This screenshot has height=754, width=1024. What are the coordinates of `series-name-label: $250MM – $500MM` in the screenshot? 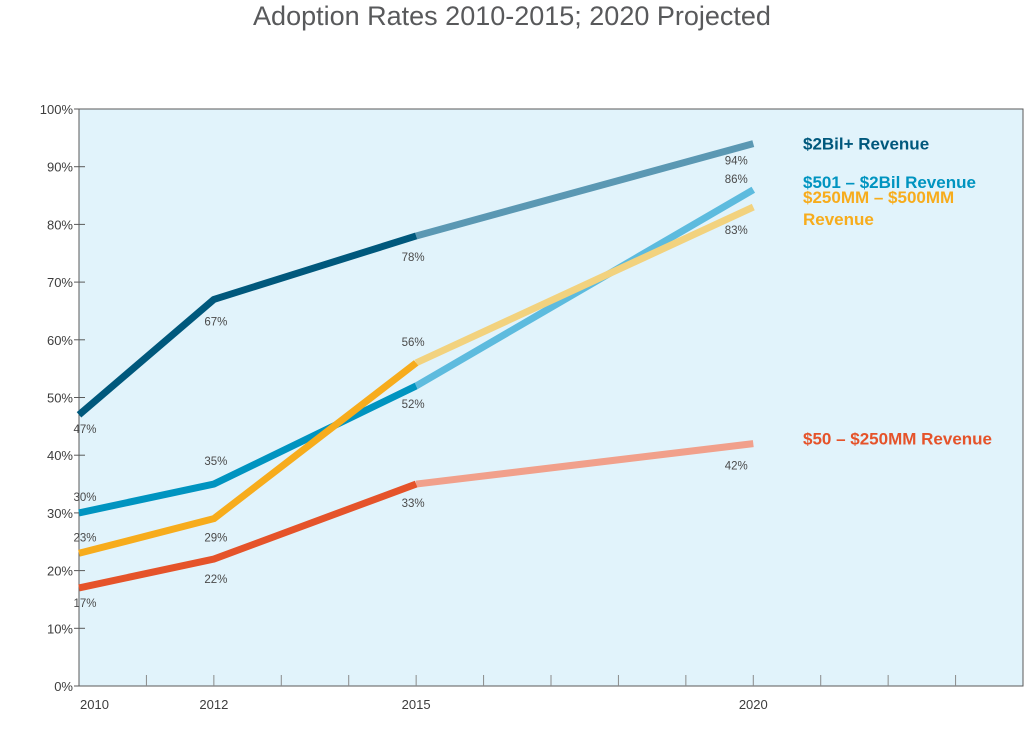 It's located at (878, 197).